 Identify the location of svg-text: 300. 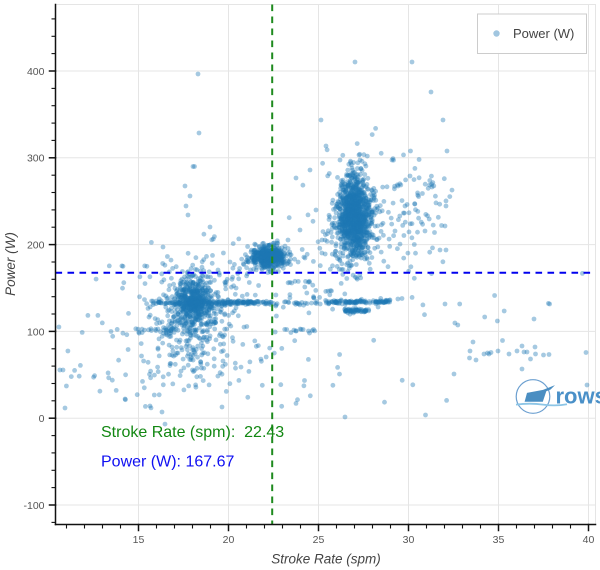
(36, 159).